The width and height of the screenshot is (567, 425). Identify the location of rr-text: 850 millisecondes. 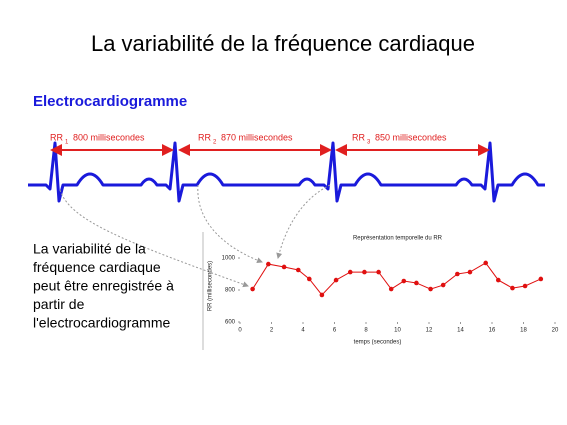
(411, 137).